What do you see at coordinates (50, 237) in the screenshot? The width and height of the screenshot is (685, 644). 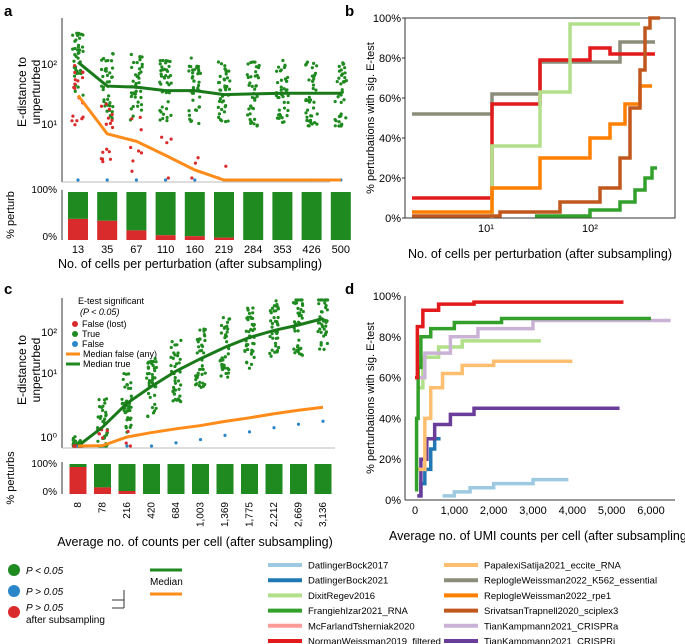 I see `a-bar-ytick-0: 0%` at bounding box center [50, 237].